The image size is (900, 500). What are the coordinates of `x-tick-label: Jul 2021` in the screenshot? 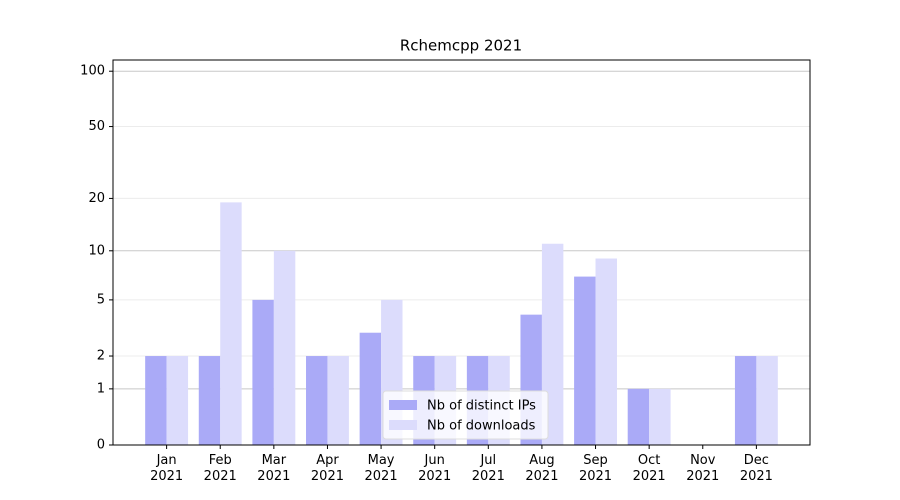 It's located at (488, 468).